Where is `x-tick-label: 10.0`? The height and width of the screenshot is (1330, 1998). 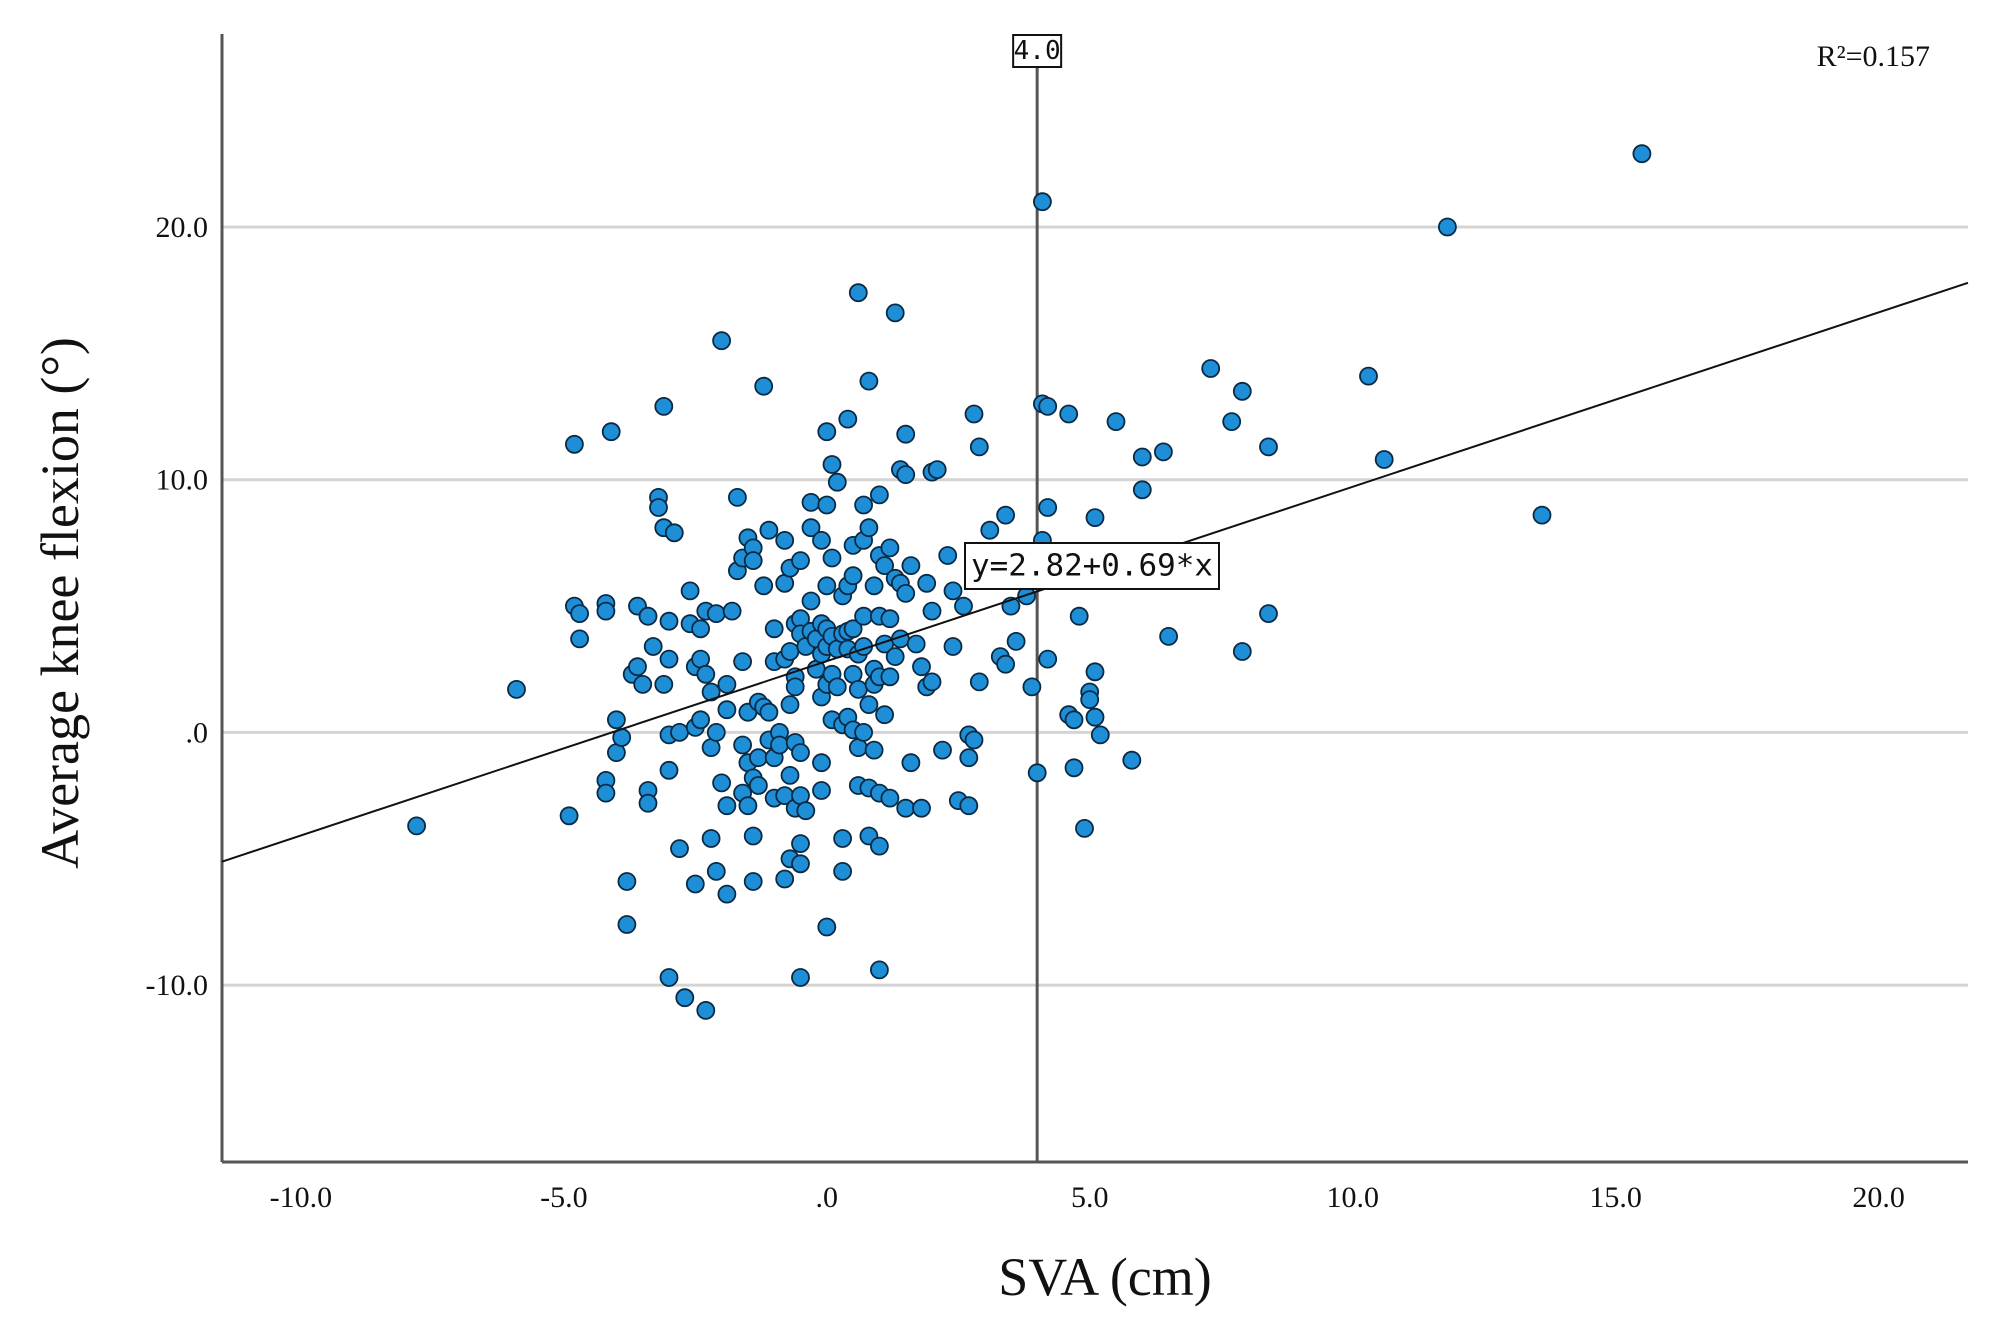
x-tick-label: 10.0 is located at coordinates (1352, 1197).